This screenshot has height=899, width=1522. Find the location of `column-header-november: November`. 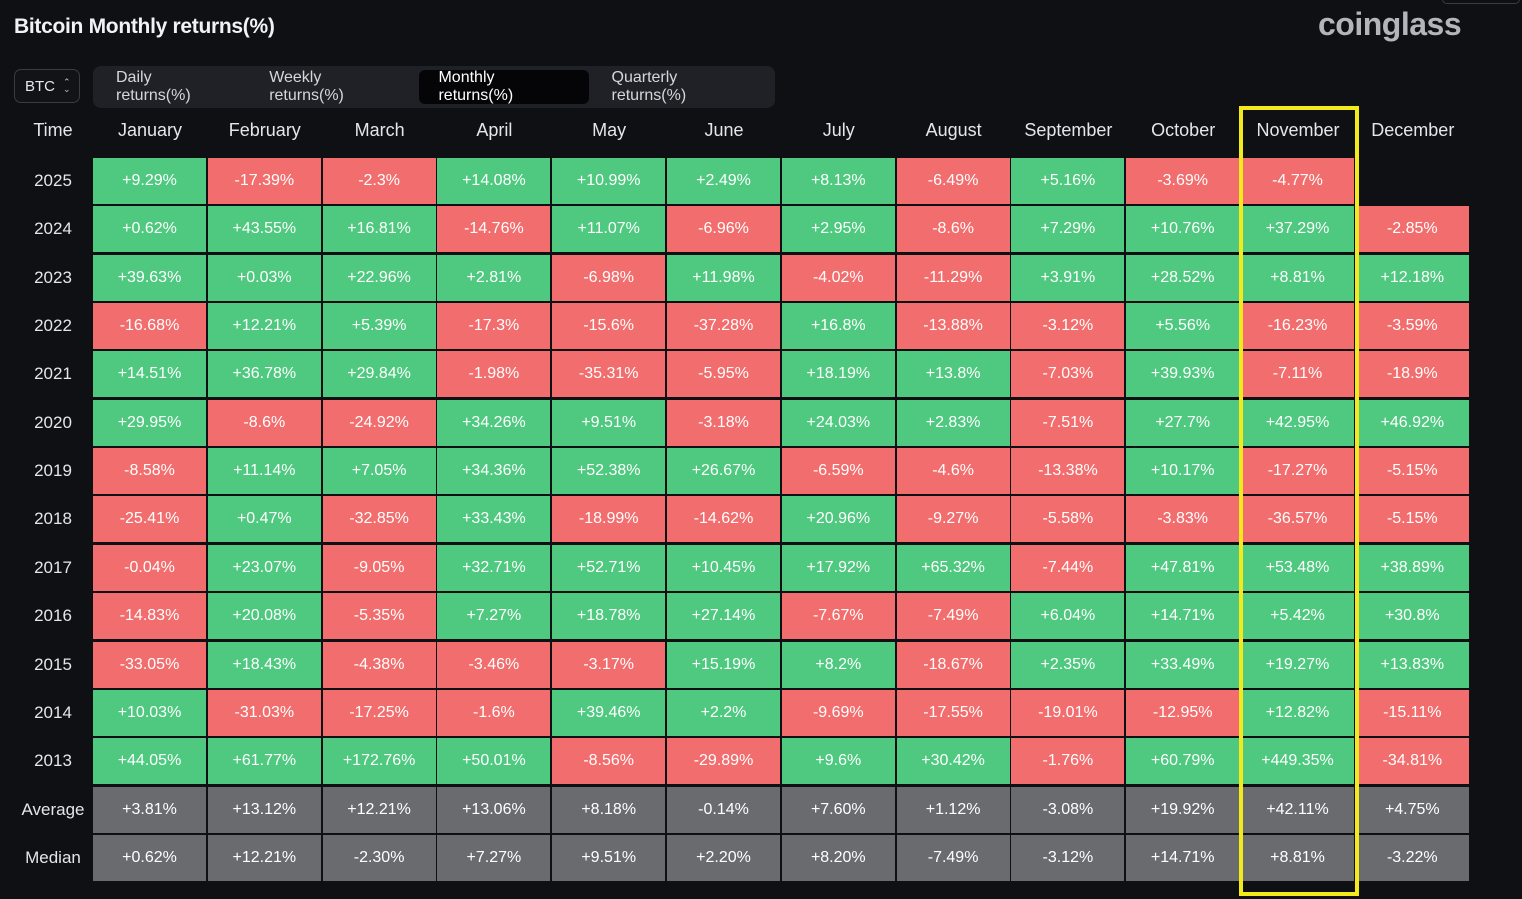

column-header-november: November is located at coordinates (1298, 130).